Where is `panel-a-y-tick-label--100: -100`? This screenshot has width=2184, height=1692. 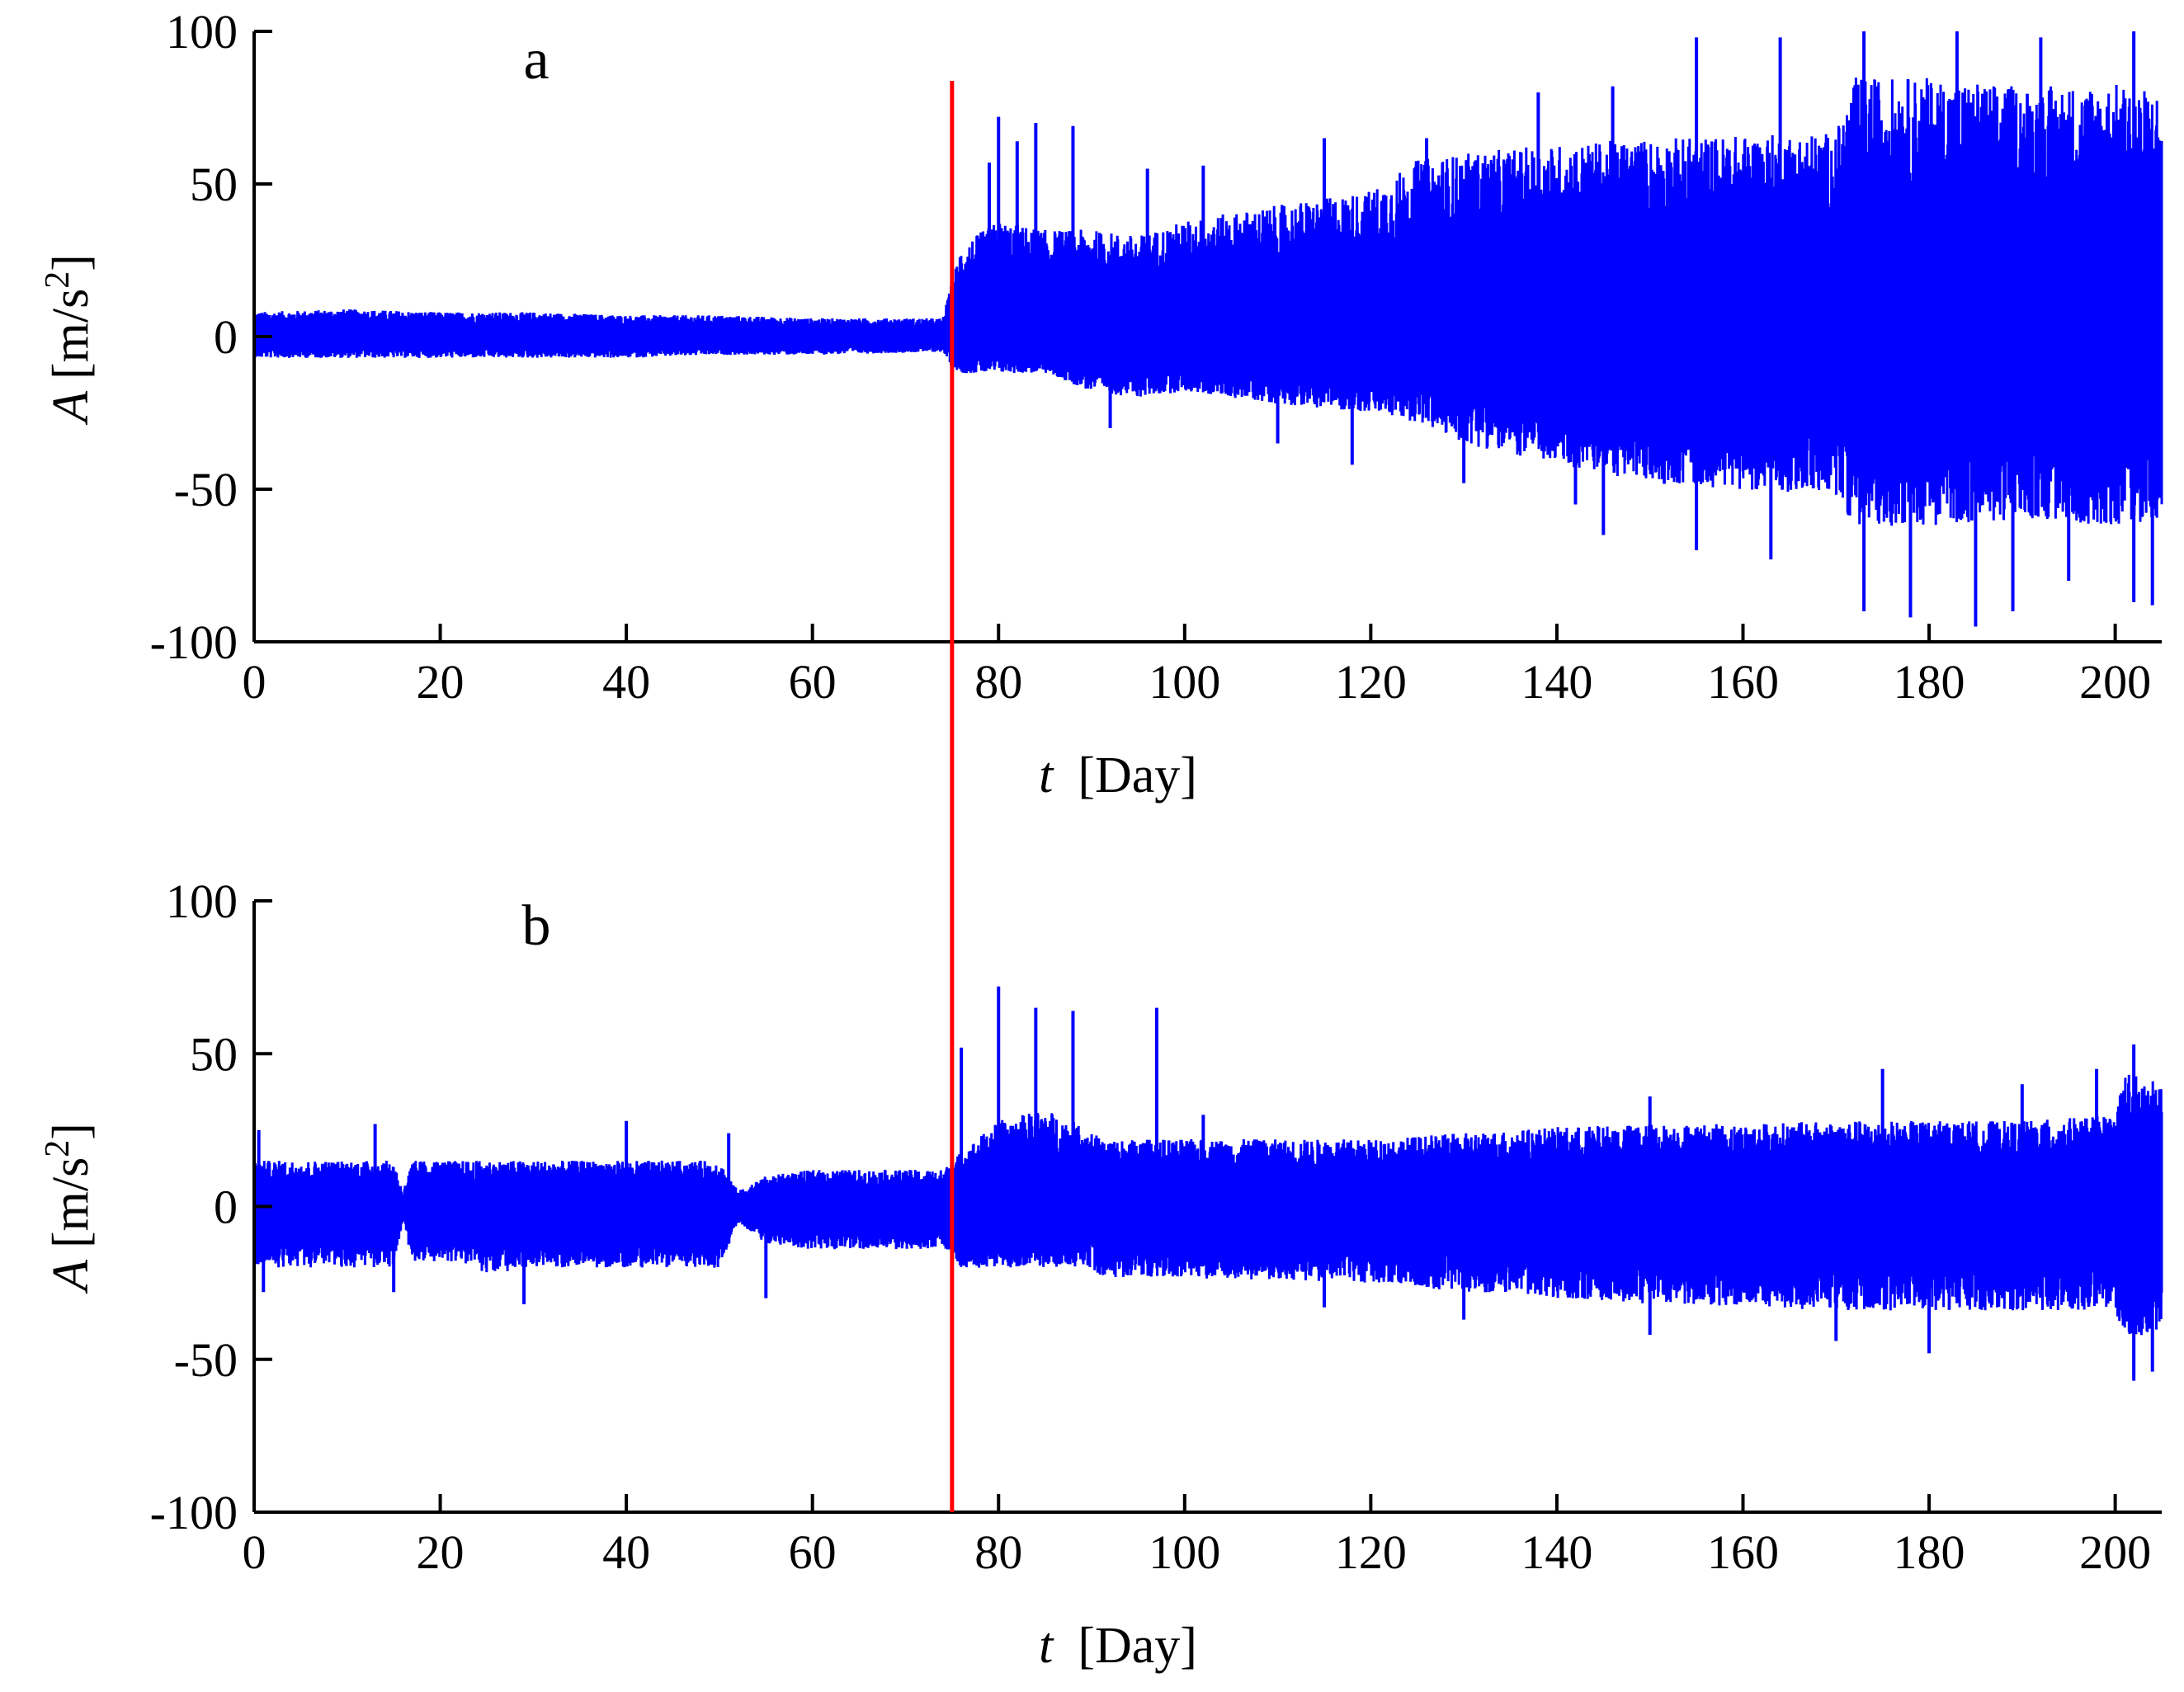
panel-a-y-tick-label--100: -100 is located at coordinates (194, 642).